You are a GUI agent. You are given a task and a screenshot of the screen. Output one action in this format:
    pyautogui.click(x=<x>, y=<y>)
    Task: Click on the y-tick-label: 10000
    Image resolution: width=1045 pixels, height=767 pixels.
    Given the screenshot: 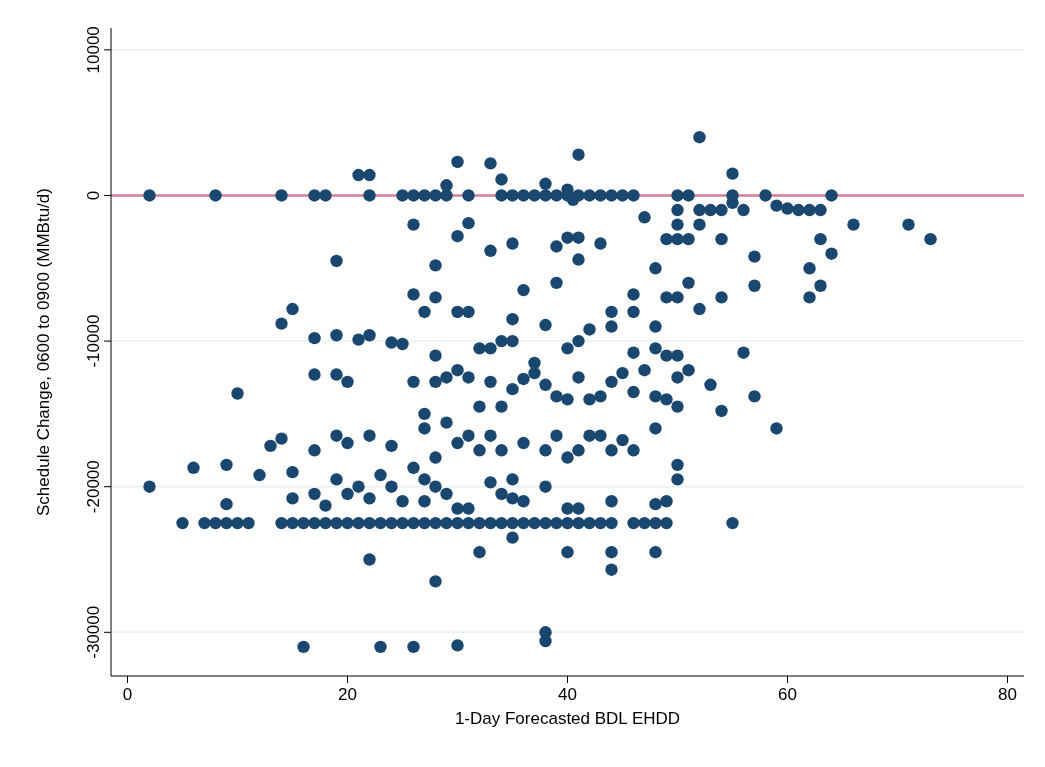 What is the action you would take?
    pyautogui.click(x=93, y=50)
    